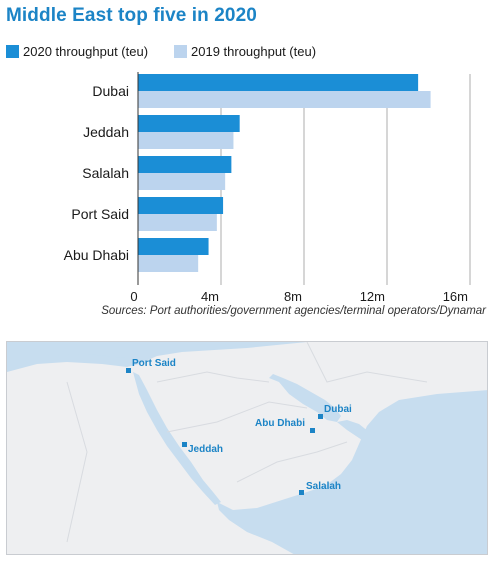 The width and height of the screenshot is (494, 562). I want to click on x-tick-label: 12m, so click(372, 295).